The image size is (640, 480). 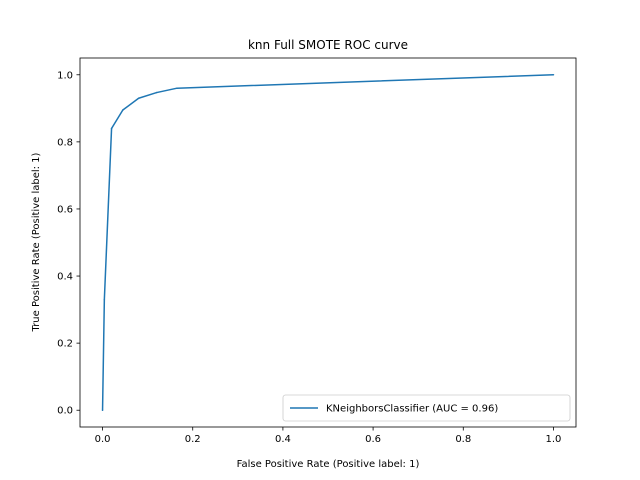 I want to click on x-tick-label: 0.6, so click(x=373, y=439).